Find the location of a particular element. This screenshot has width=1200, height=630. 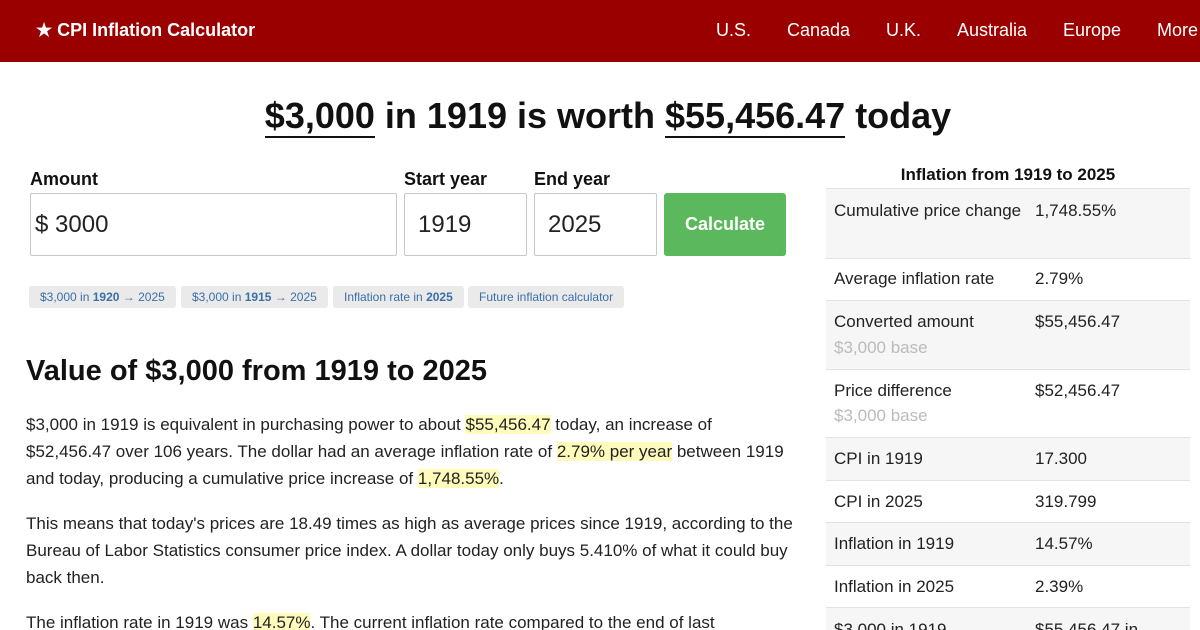

row-value: 17.300 is located at coordinates (1061, 458).